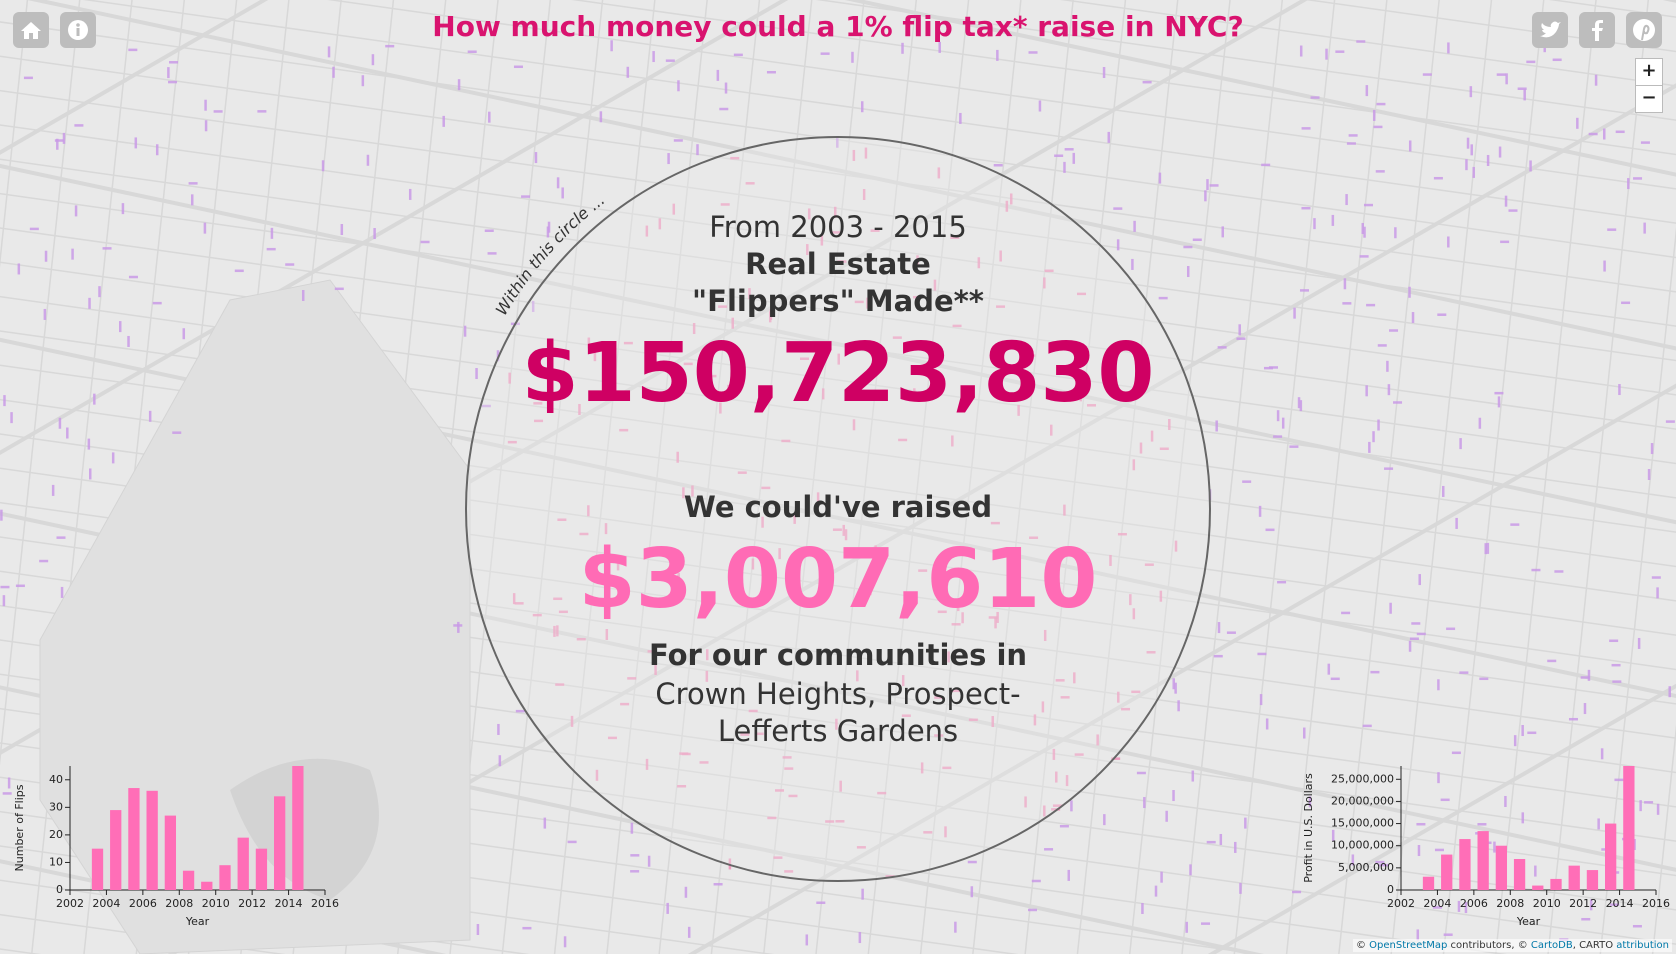 This screenshot has height=954, width=1676. I want to click on y-tick-label: 20, so click(56, 834).